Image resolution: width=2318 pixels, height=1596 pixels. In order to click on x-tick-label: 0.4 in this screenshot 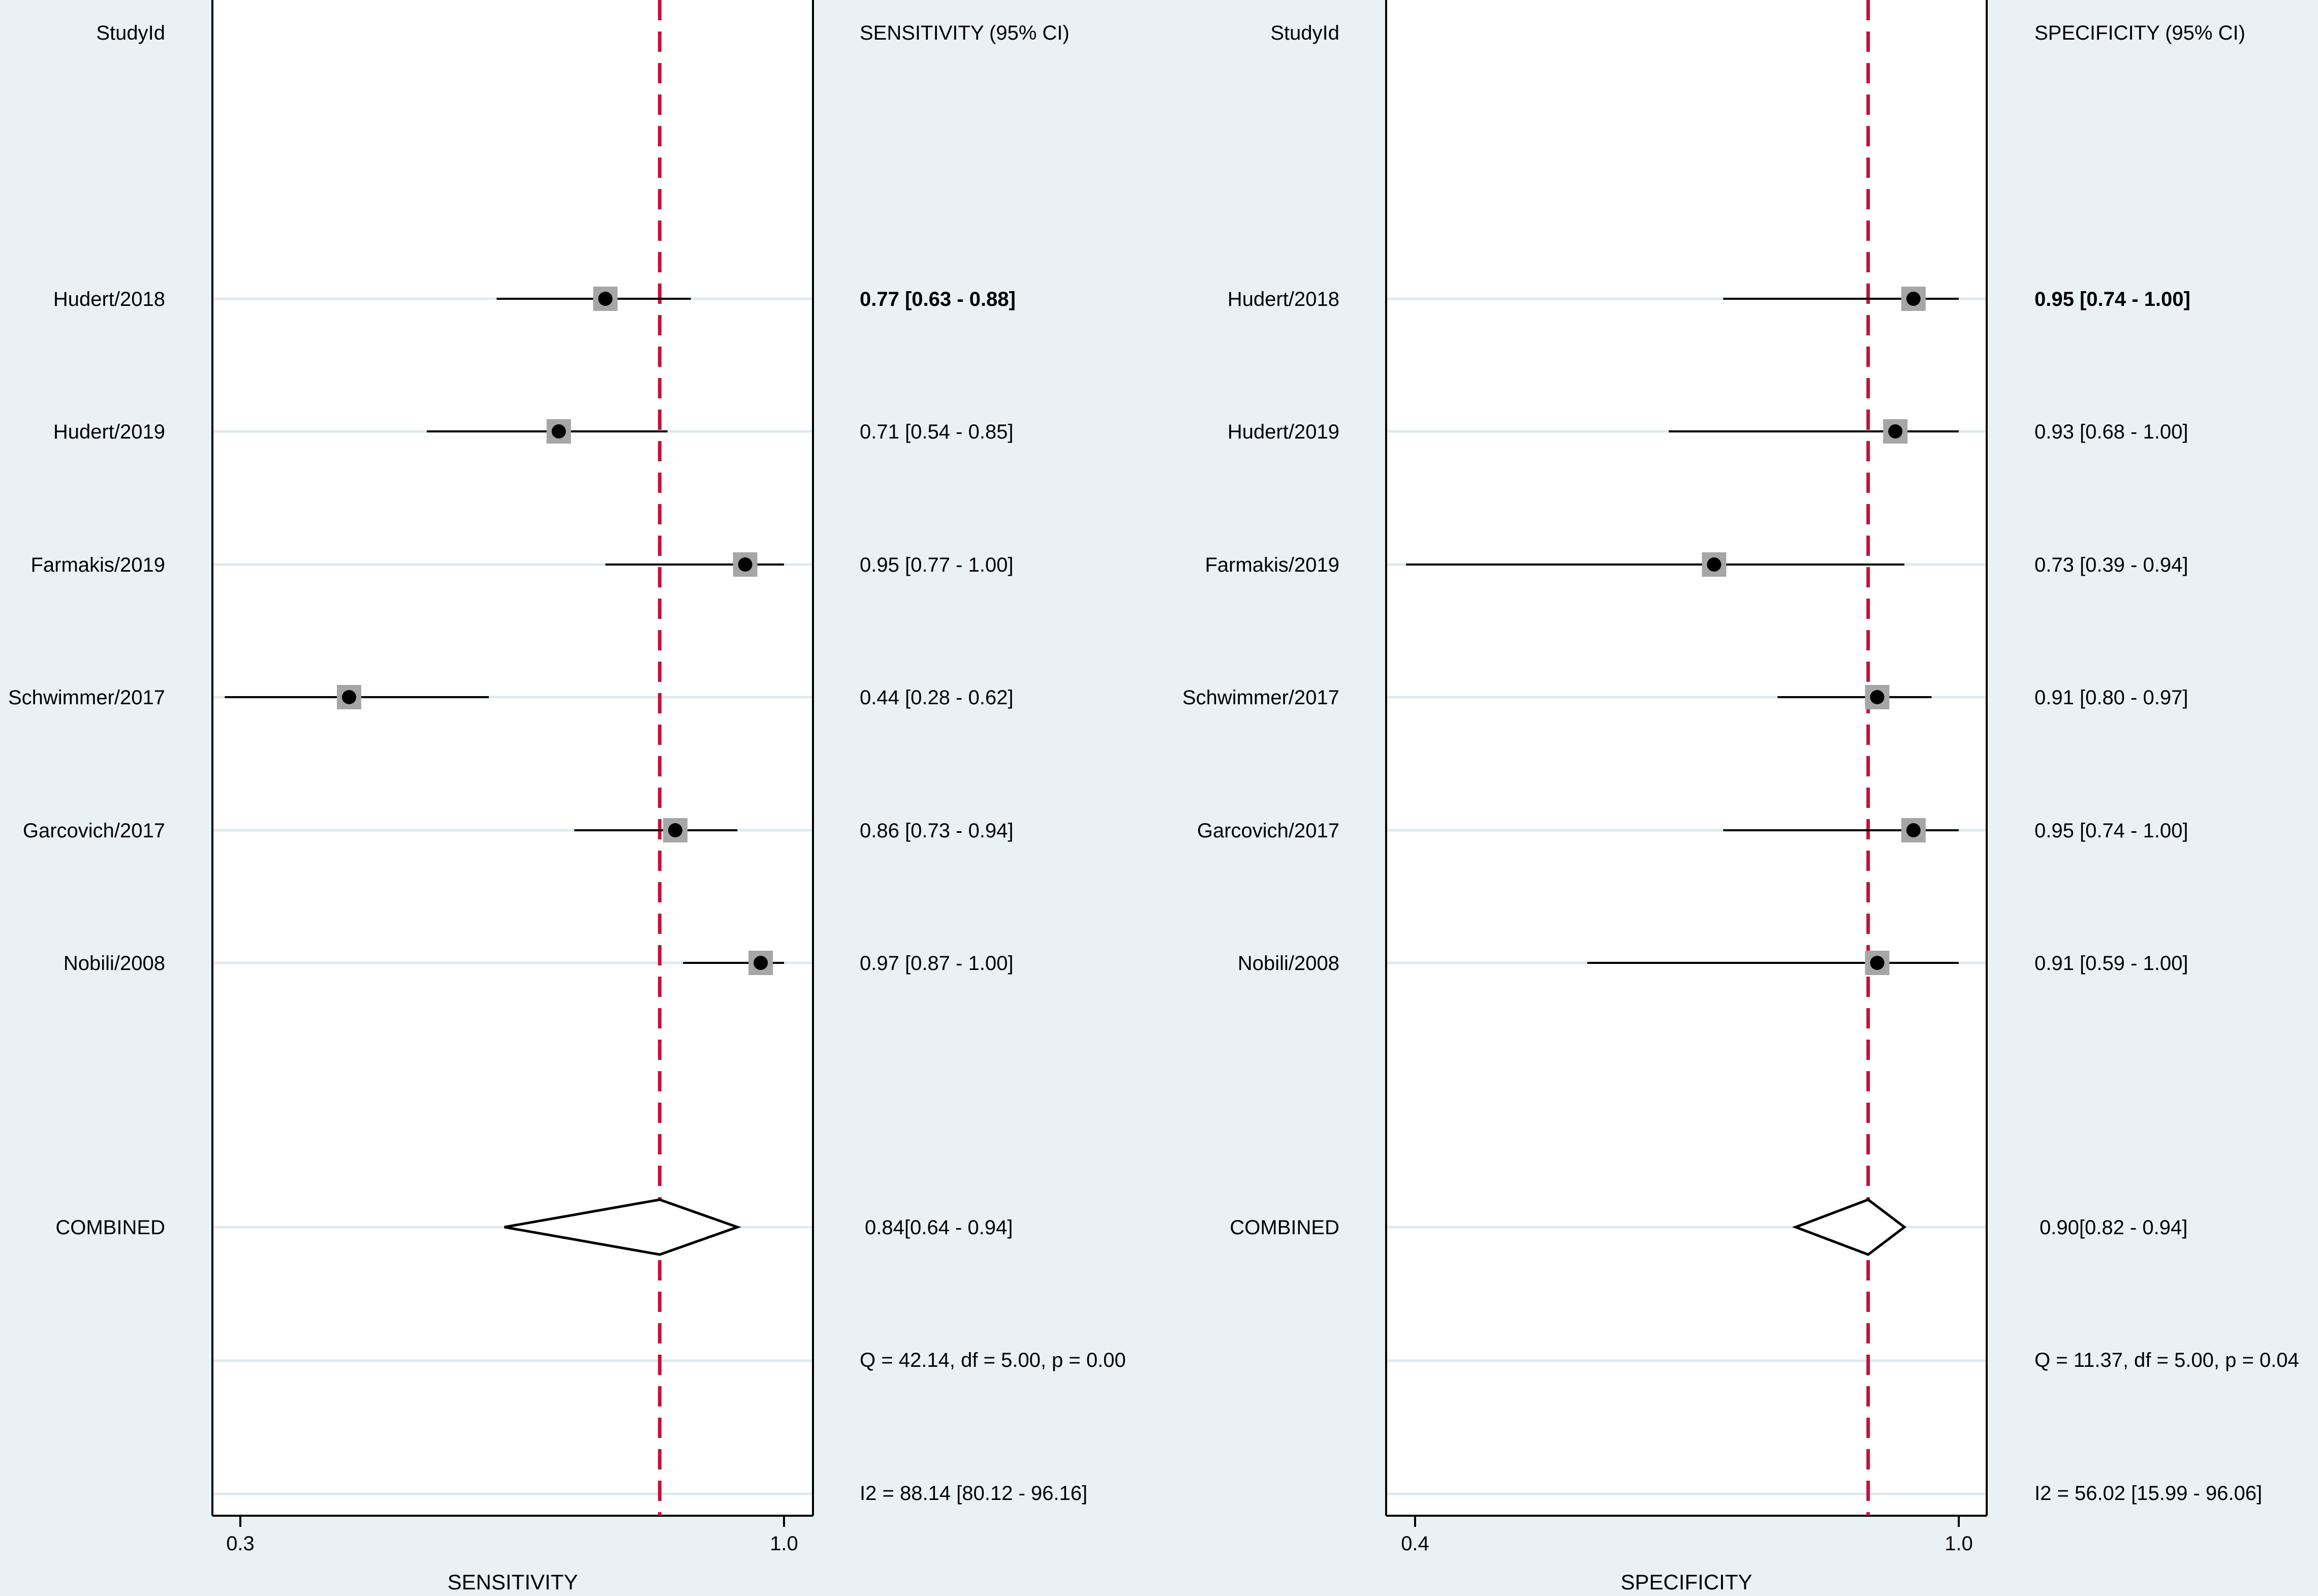, I will do `click(1415, 1544)`.